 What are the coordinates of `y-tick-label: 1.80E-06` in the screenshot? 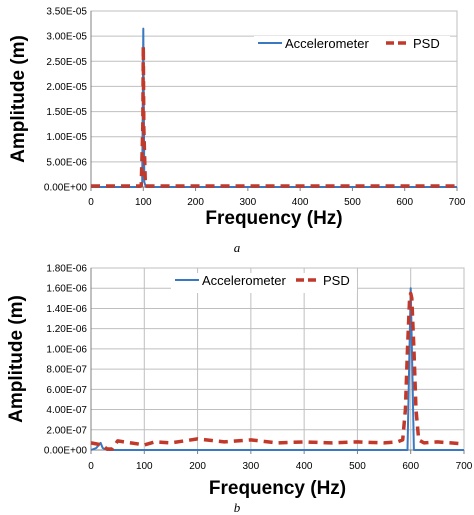 It's located at (66, 269).